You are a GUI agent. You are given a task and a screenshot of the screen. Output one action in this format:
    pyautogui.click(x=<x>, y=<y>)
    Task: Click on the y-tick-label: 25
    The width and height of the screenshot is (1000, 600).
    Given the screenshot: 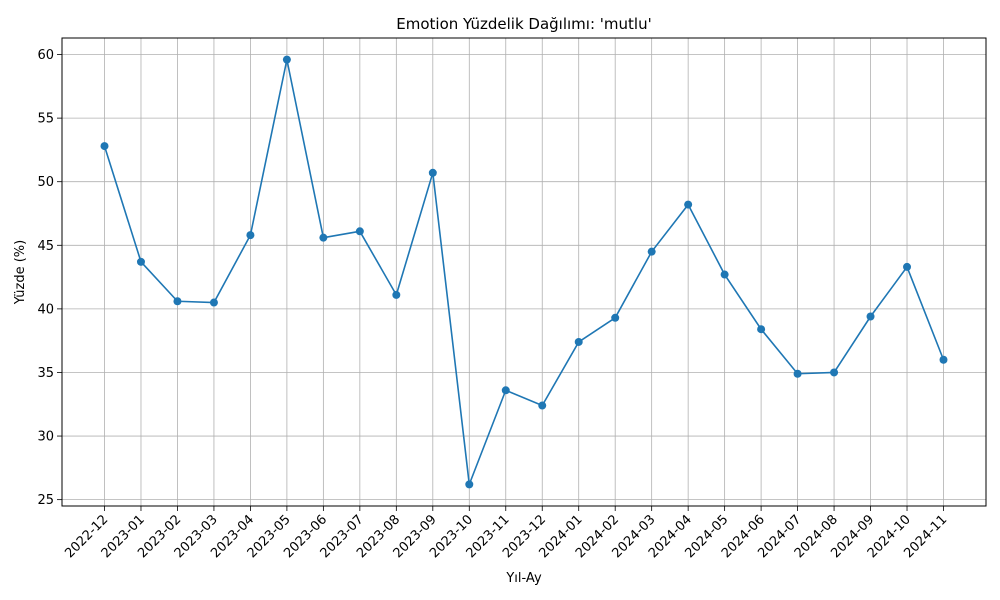 What is the action you would take?
    pyautogui.click(x=45, y=500)
    